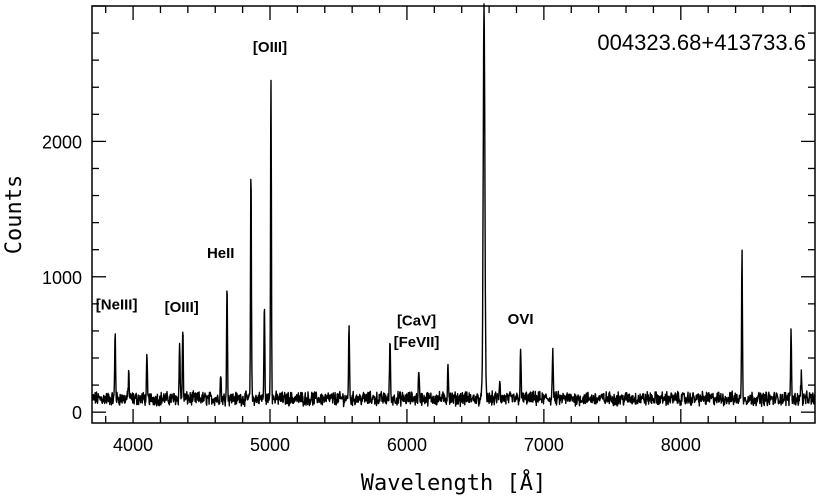 The image size is (817, 501). What do you see at coordinates (270, 445) in the screenshot?
I see `x-tick-label: 5000` at bounding box center [270, 445].